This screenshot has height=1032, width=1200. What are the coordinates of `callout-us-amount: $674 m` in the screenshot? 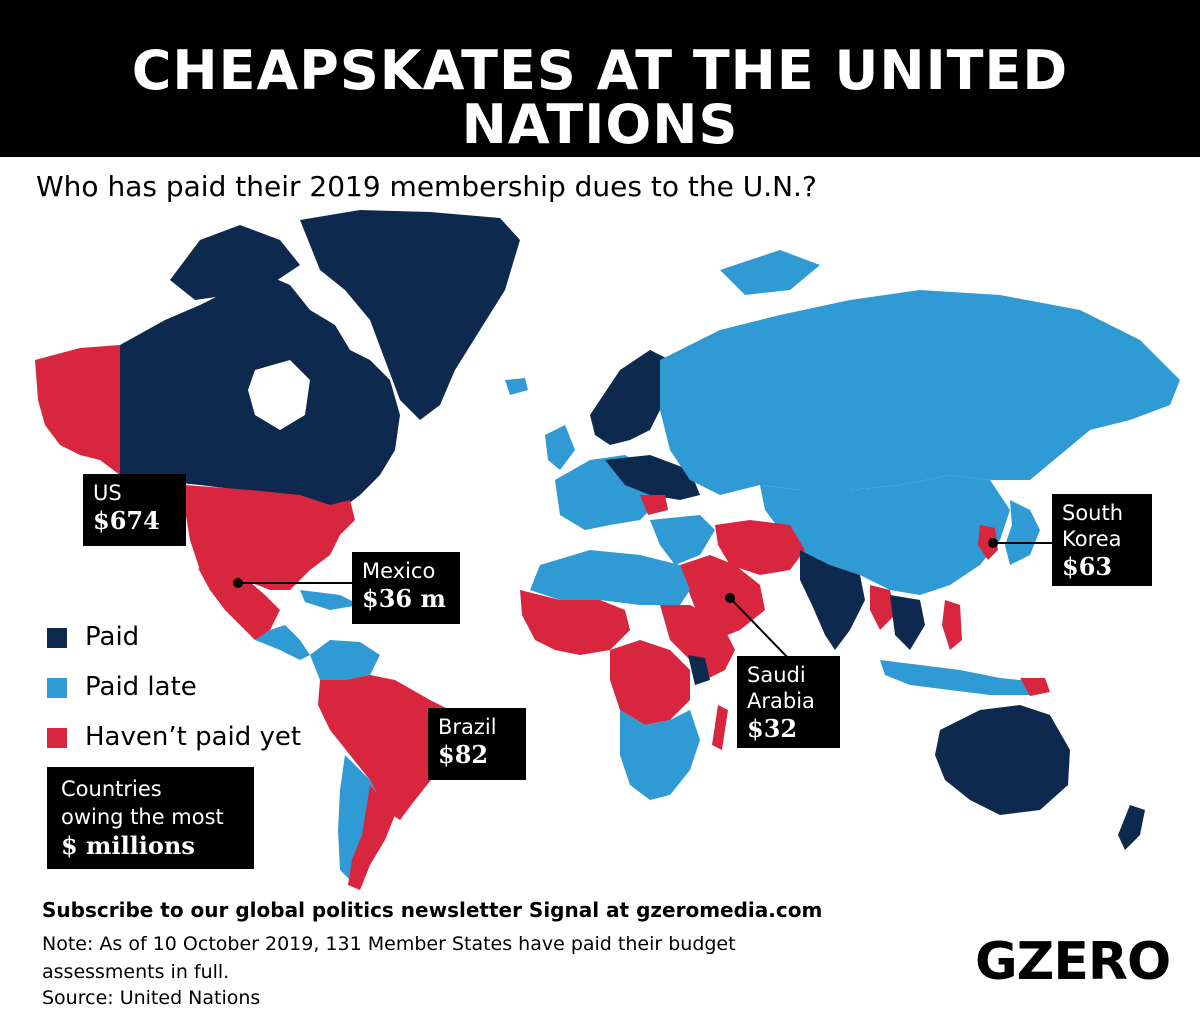 It's located at (126, 535).